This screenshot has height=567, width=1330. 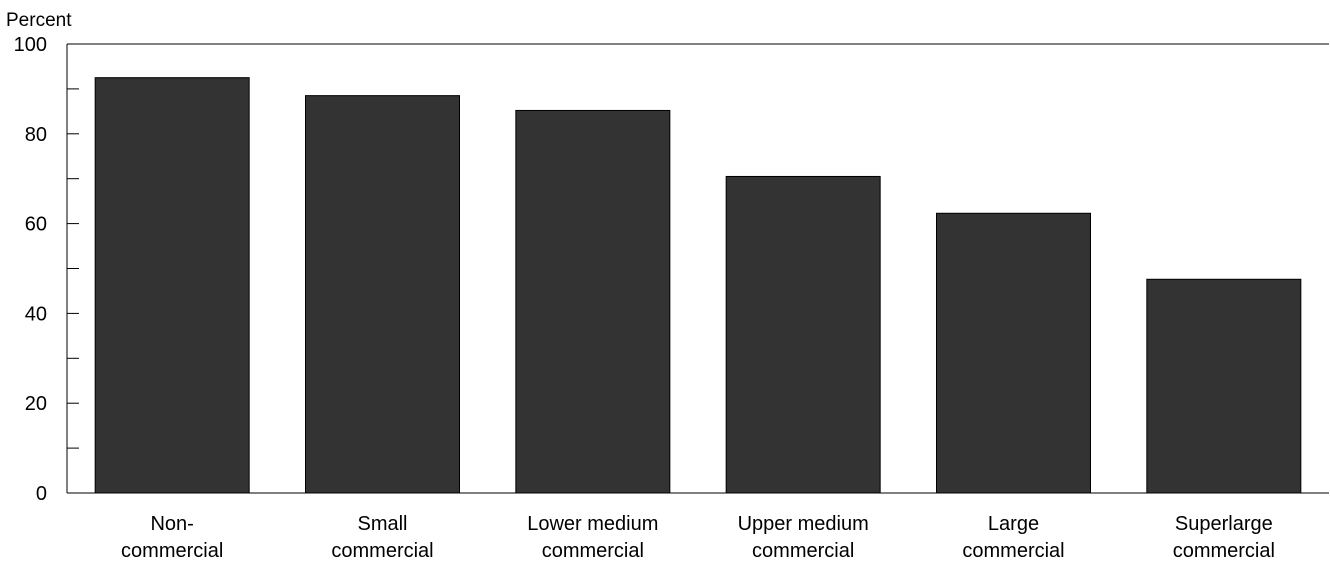 I want to click on y-tick-label: 100, so click(x=30, y=45).